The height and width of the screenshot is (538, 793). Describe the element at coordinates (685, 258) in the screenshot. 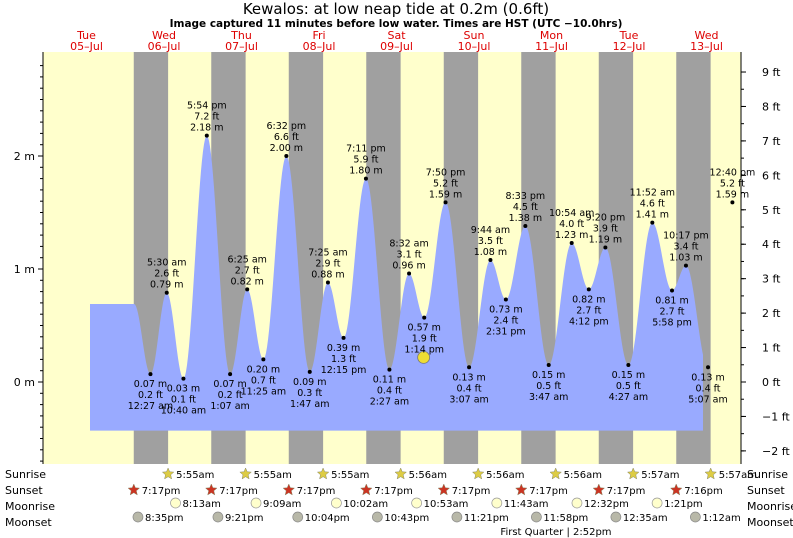

I see `tide-label-m: 1.03 m` at that location.